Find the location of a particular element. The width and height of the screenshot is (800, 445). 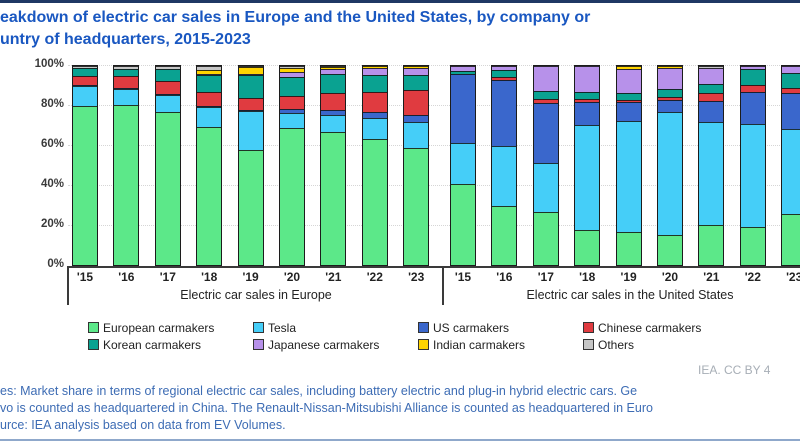

axis-bracket-left is located at coordinates (68, 285).